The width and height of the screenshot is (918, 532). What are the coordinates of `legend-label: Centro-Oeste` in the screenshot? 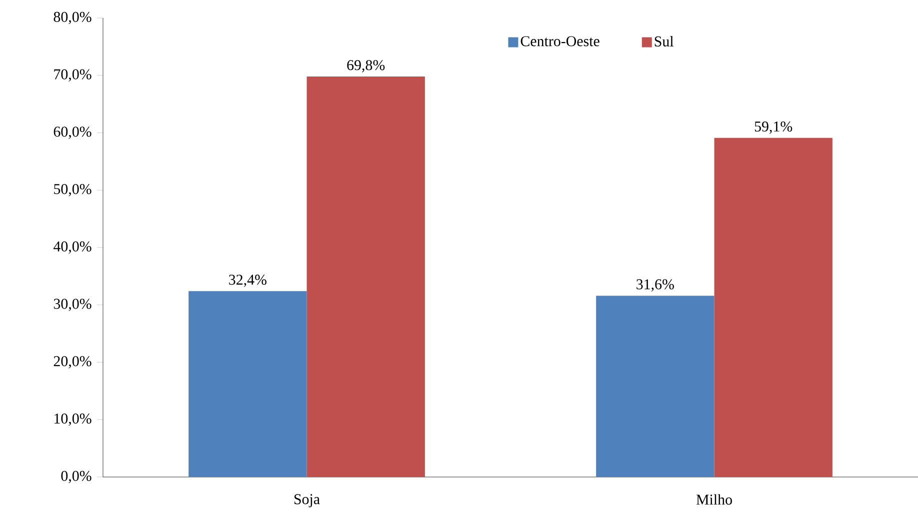 It's located at (560, 41).